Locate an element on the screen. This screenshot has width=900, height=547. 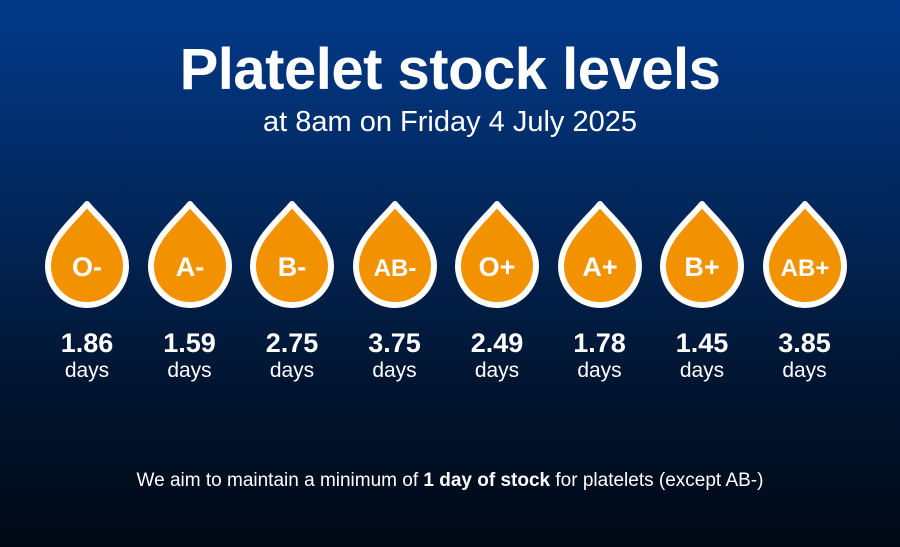
drop-item: O- 1.86 days is located at coordinates (87, 292).